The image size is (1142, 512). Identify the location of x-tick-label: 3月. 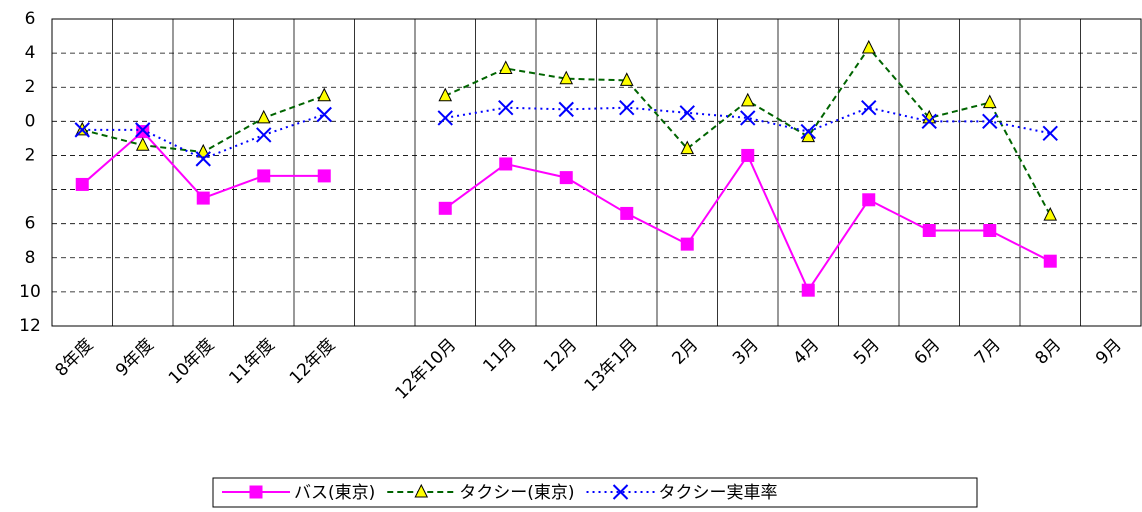
(746, 352).